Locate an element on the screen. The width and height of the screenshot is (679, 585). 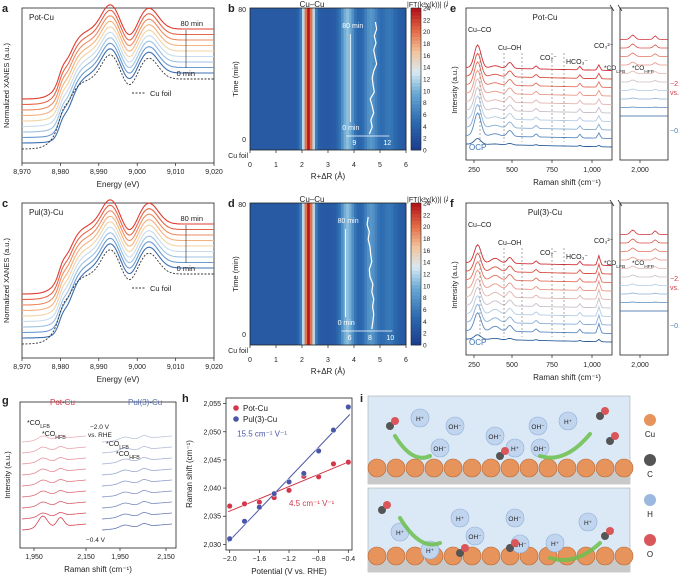
reaction-arrow is located at coordinates (412, 447).